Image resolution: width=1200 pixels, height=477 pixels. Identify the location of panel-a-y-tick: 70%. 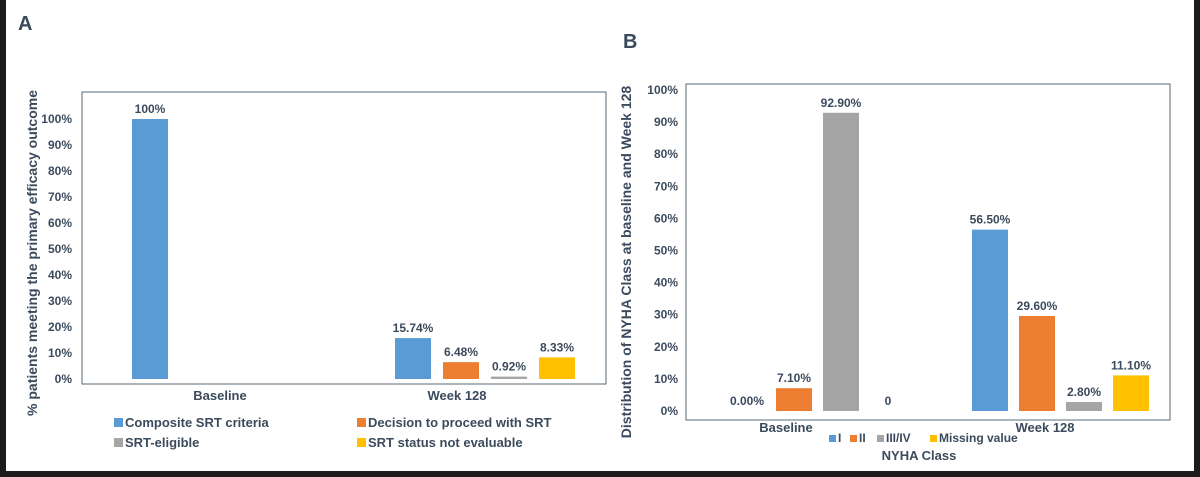
(60, 197).